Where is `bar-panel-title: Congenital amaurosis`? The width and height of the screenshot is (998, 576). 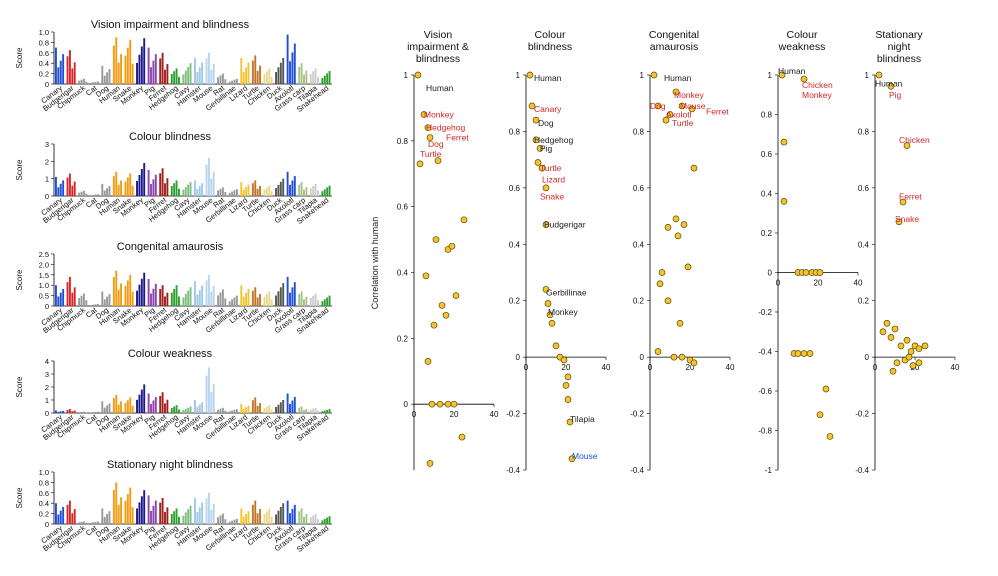
bar-panel-title: Congenital amaurosis is located at coordinates (170, 247).